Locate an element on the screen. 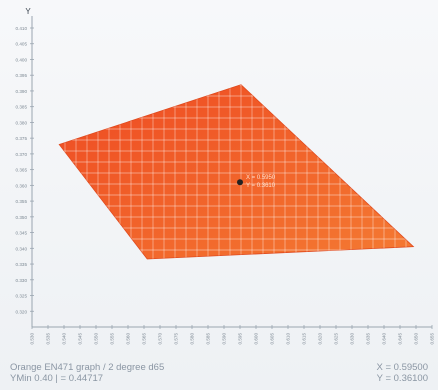  x-tick-label: 0.600 is located at coordinates (256, 339).